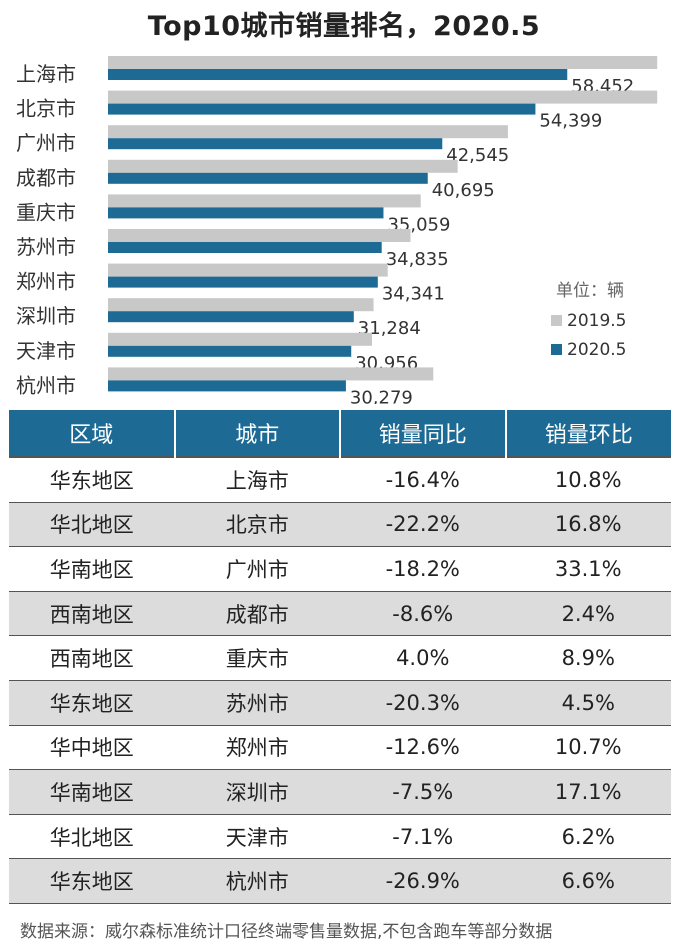  What do you see at coordinates (257, 881) in the screenshot?
I see `cell-city: 杭州市` at bounding box center [257, 881].